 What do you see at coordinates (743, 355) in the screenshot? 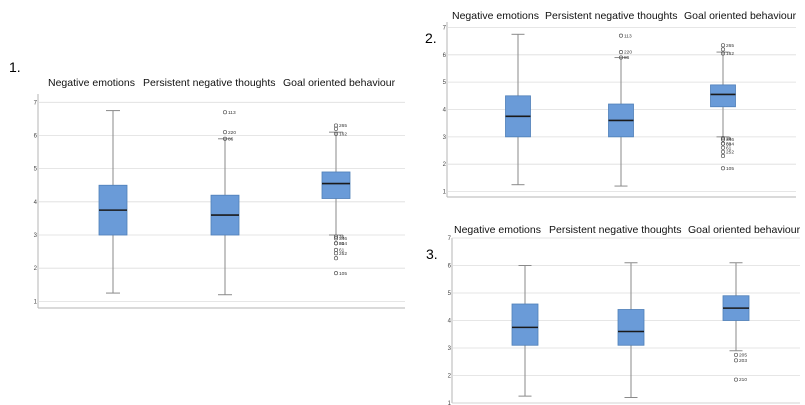
I see `outlier-label: 205` at bounding box center [743, 355].